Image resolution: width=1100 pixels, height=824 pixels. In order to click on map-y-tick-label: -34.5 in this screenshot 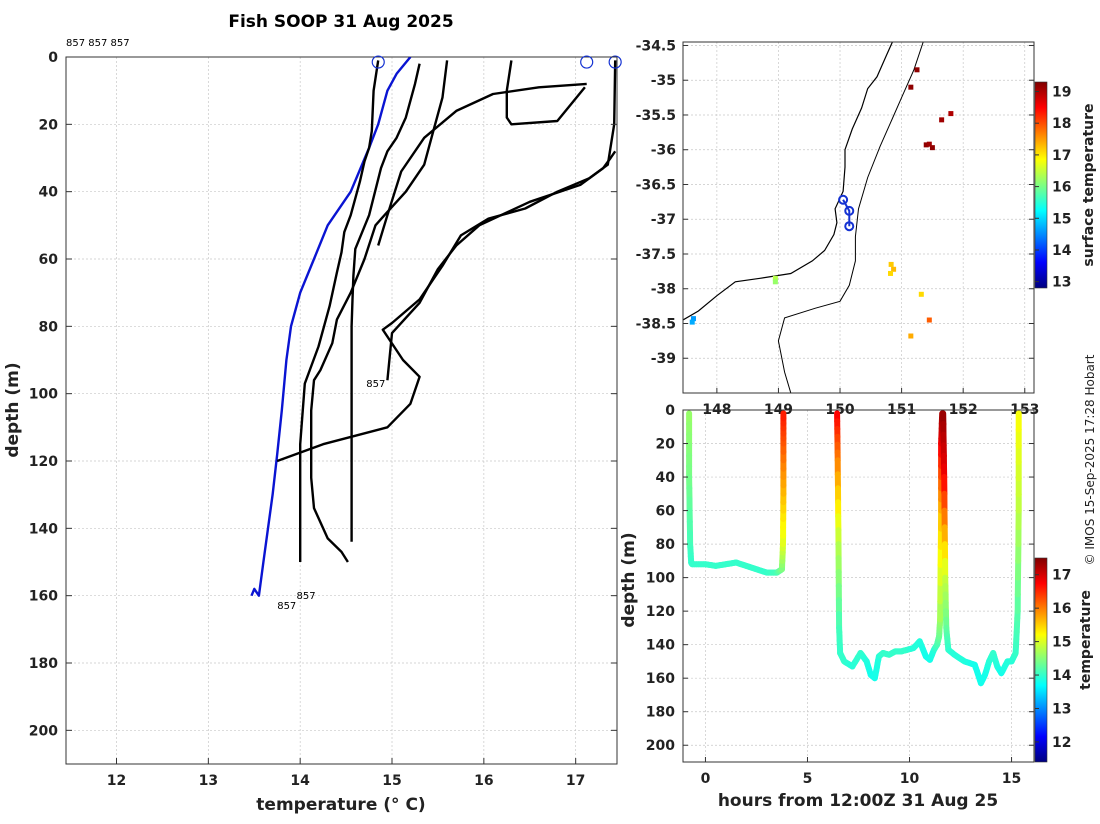, I will do `click(656, 46)`.